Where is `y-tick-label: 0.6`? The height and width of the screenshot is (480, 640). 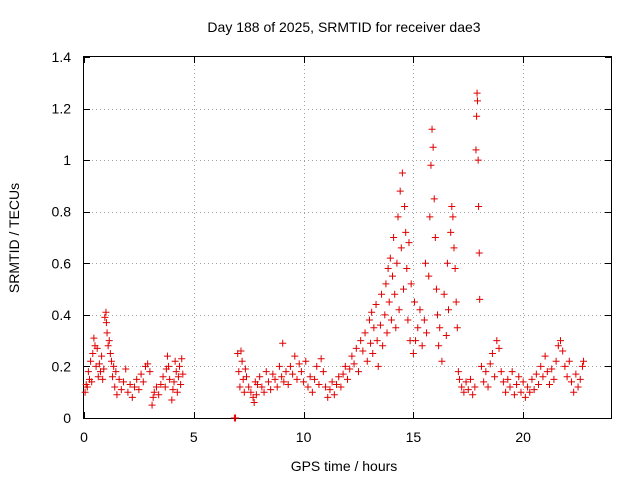
y-tick-label: 0.6 is located at coordinates (62, 263).